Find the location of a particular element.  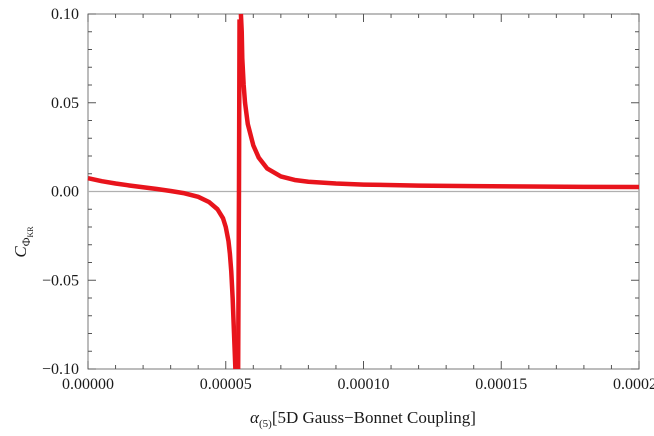

y-axis-title: CΦKR is located at coordinates (23, 242).